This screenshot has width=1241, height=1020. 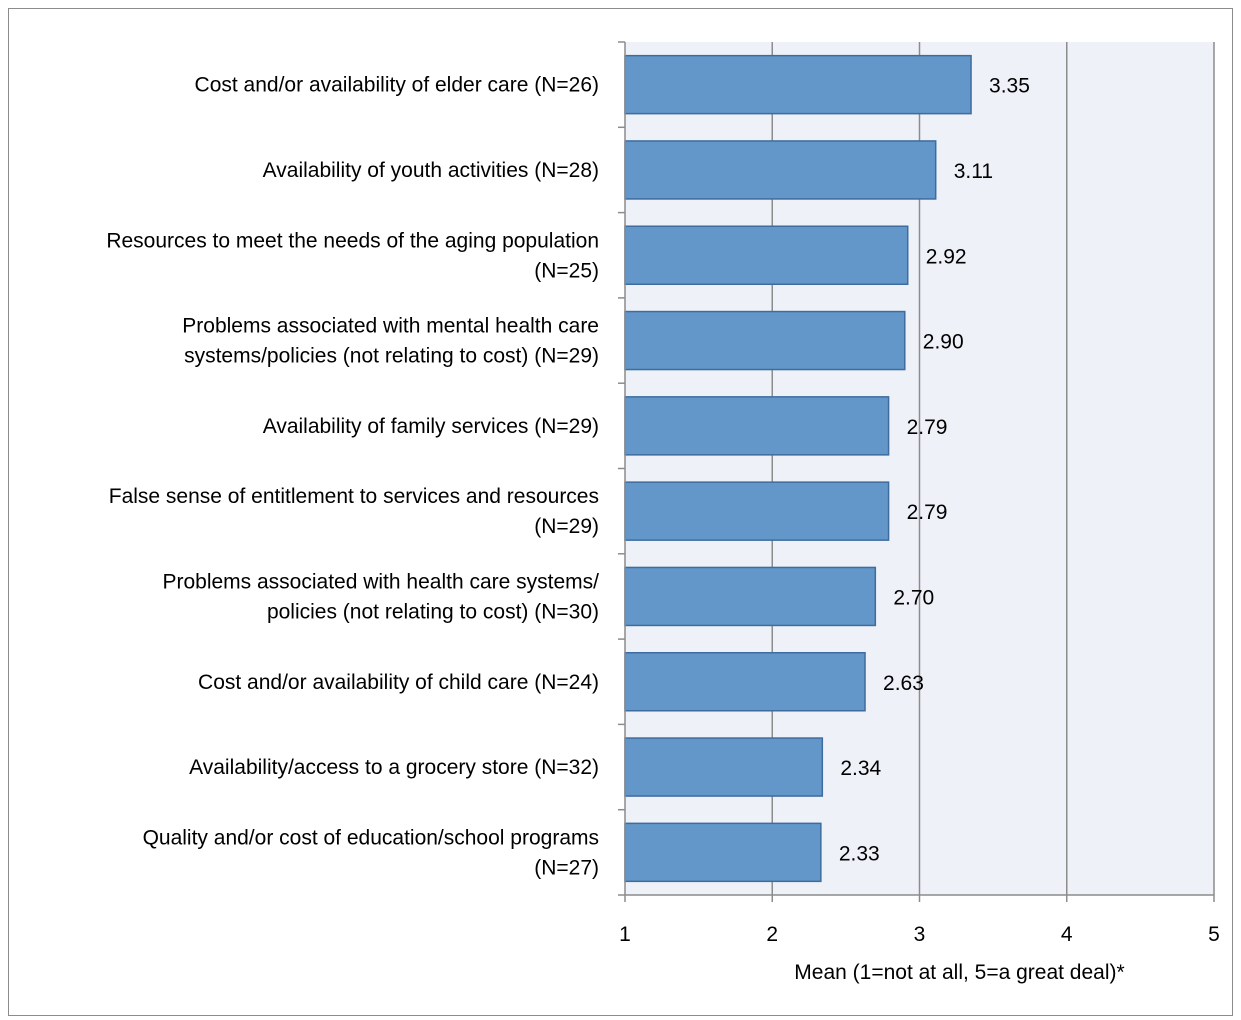 I want to click on category-label: Availability of youth activities (N=28), so click(x=431, y=170).